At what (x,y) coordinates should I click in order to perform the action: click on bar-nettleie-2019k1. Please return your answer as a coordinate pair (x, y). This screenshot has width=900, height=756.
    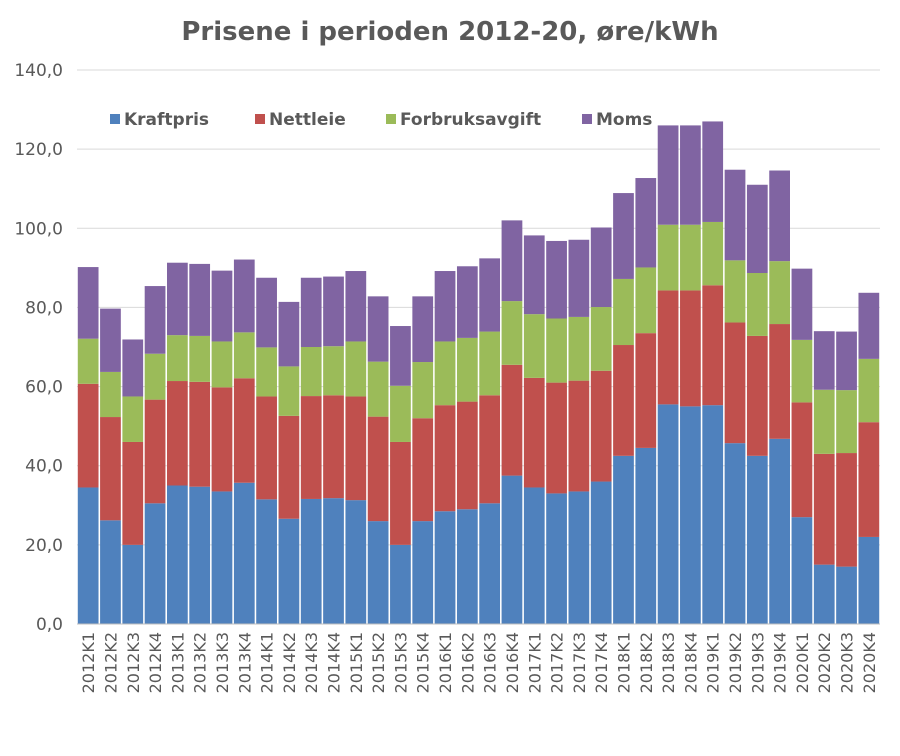
    Looking at the image, I should click on (713, 345).